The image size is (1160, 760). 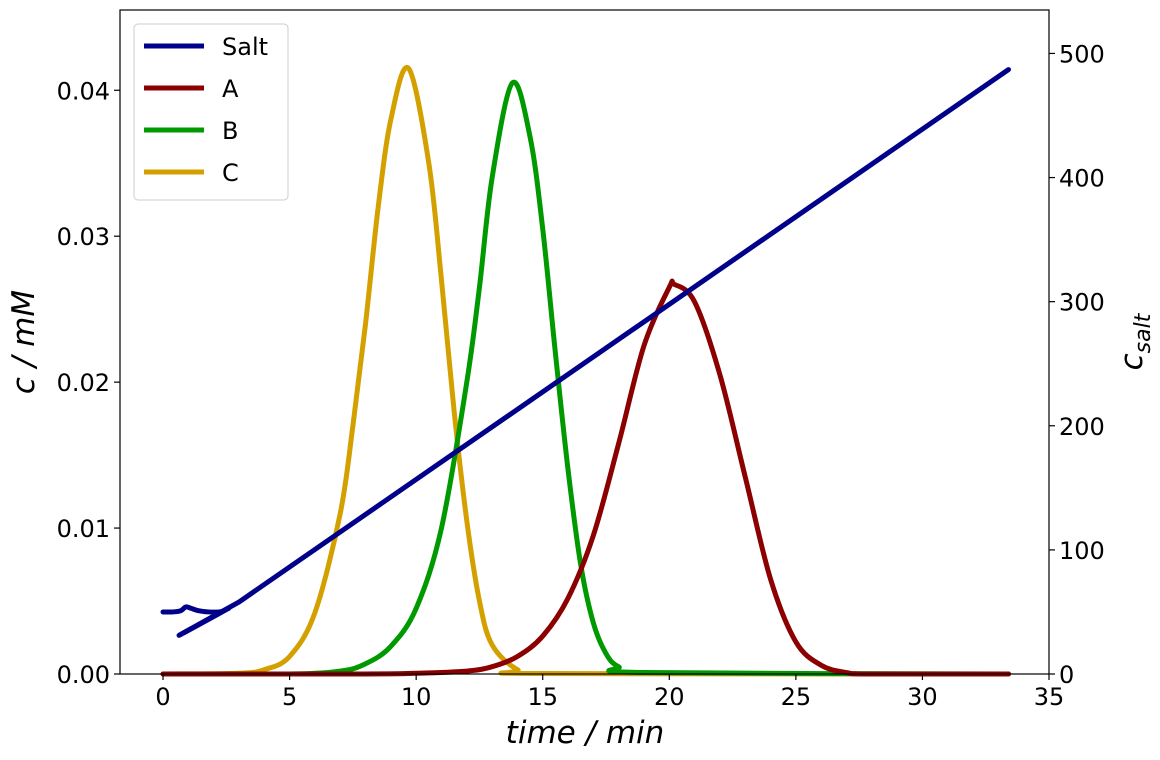 What do you see at coordinates (83, 383) in the screenshot?
I see `y-tick-label: 0.02` at bounding box center [83, 383].